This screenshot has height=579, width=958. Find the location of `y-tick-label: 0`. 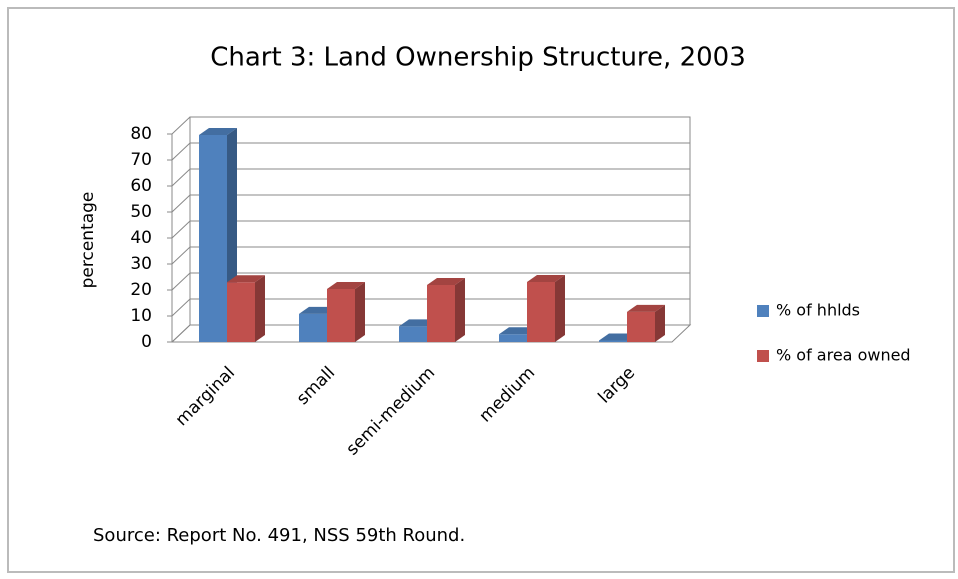

y-tick-label: 0 is located at coordinates (146, 342).